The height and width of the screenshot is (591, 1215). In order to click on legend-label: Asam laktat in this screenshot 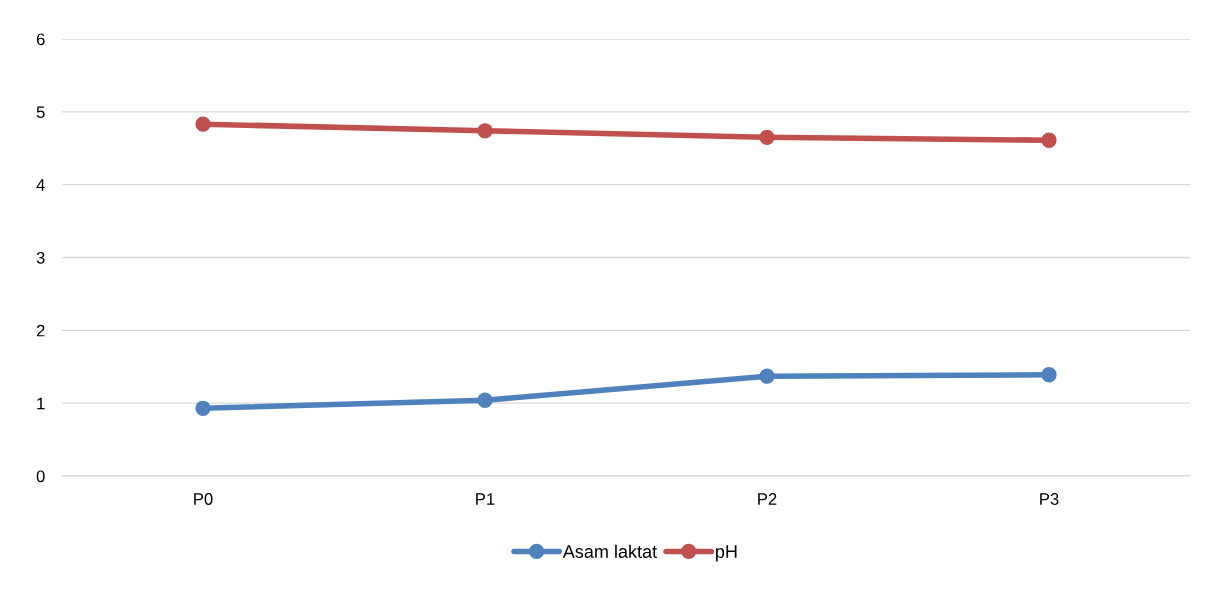, I will do `click(609, 551)`.